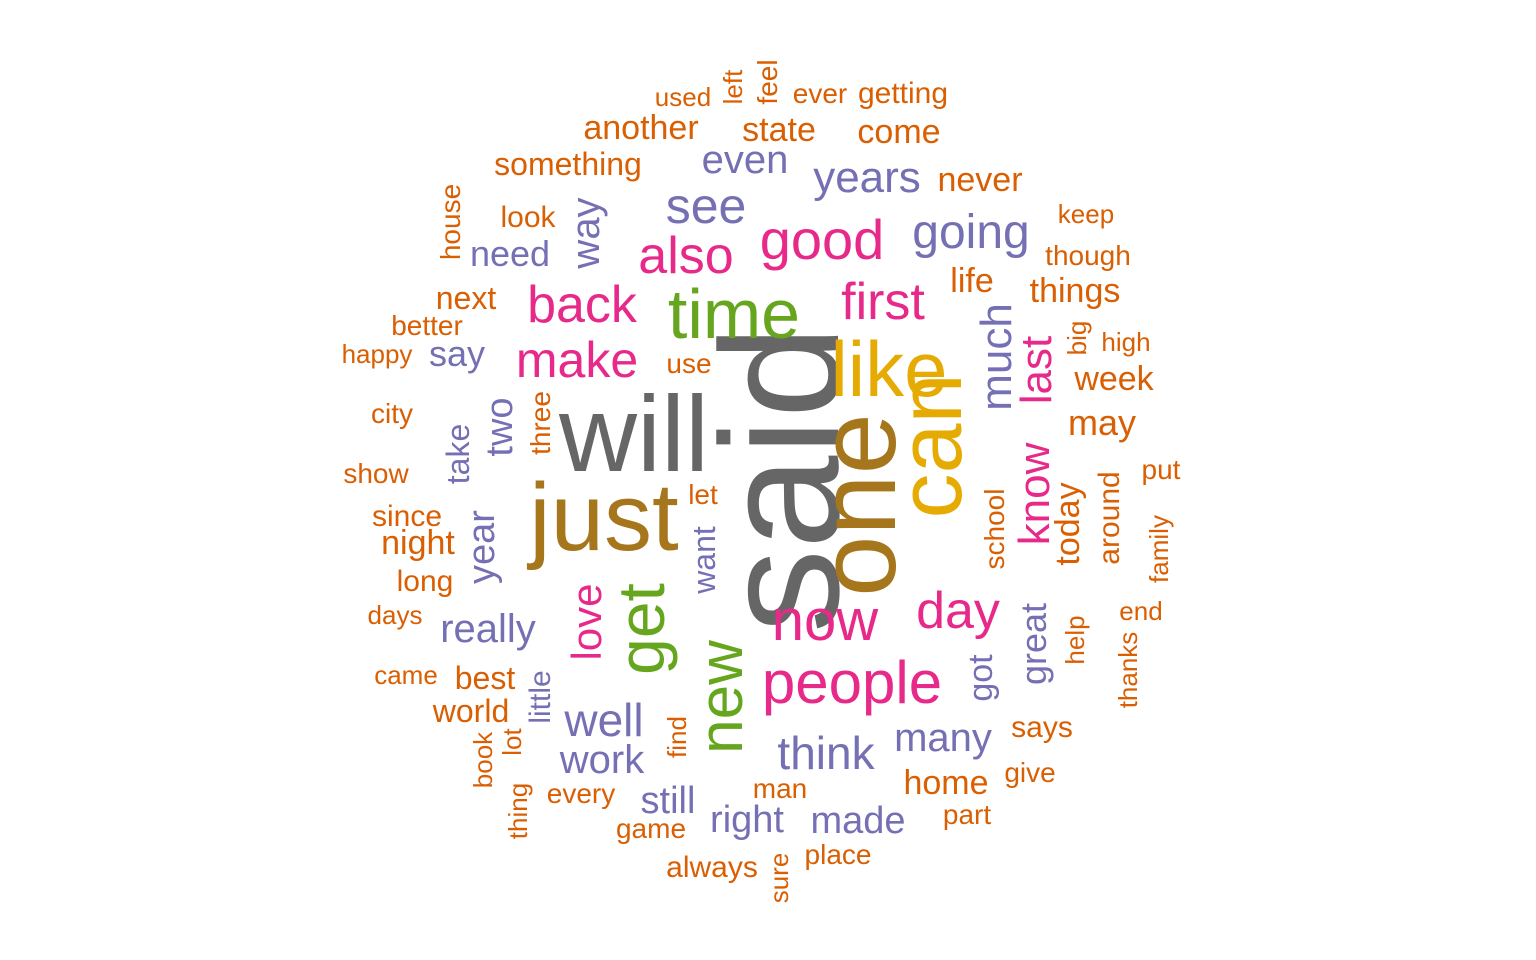  What do you see at coordinates (883, 302) in the screenshot?
I see `word-first: first` at bounding box center [883, 302].